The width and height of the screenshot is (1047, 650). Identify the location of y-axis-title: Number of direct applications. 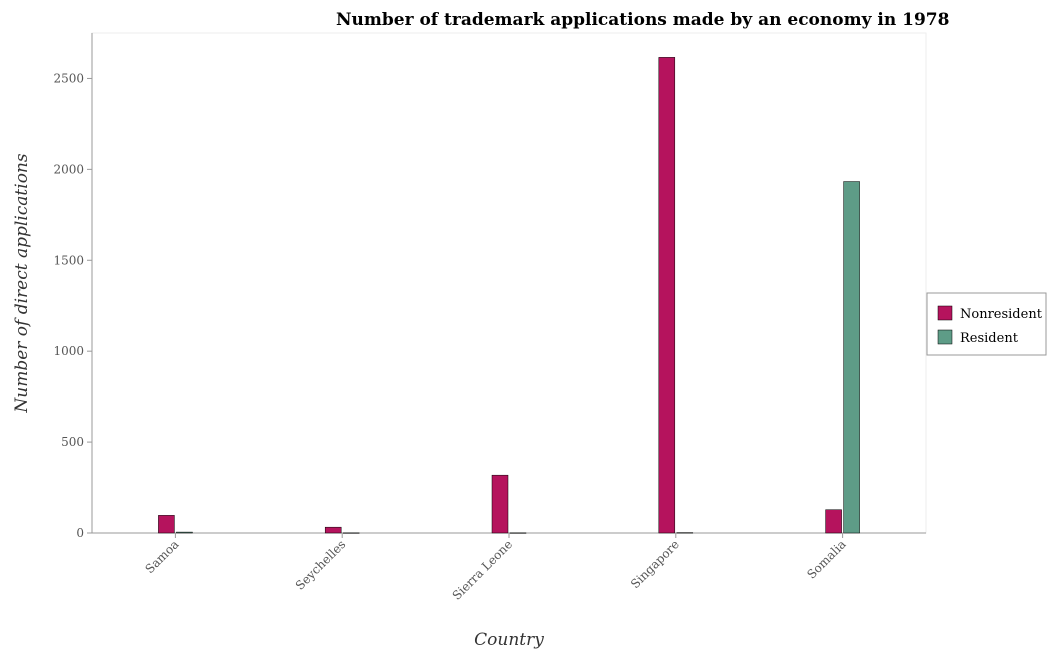
(22, 283).